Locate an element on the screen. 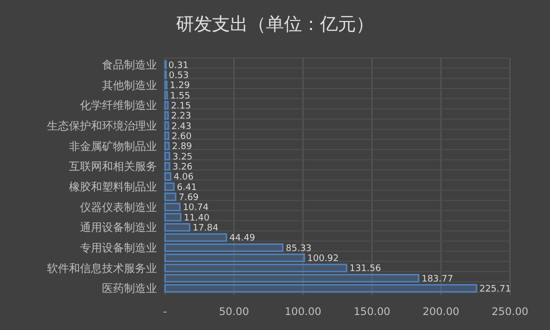 This screenshot has height=330, width=550. data-label: 225.71 is located at coordinates (495, 289).